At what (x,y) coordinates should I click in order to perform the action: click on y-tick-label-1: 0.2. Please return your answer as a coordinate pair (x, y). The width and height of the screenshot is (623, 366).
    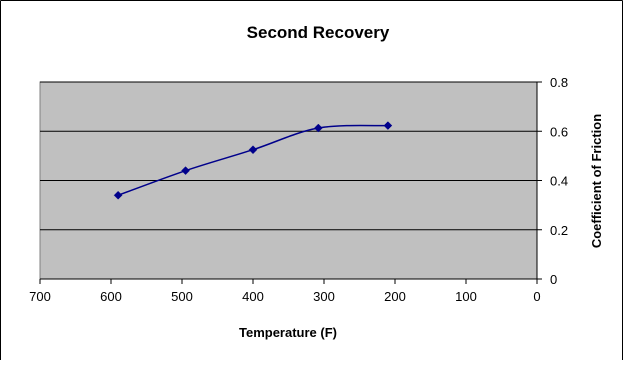
    Looking at the image, I should click on (559, 230).